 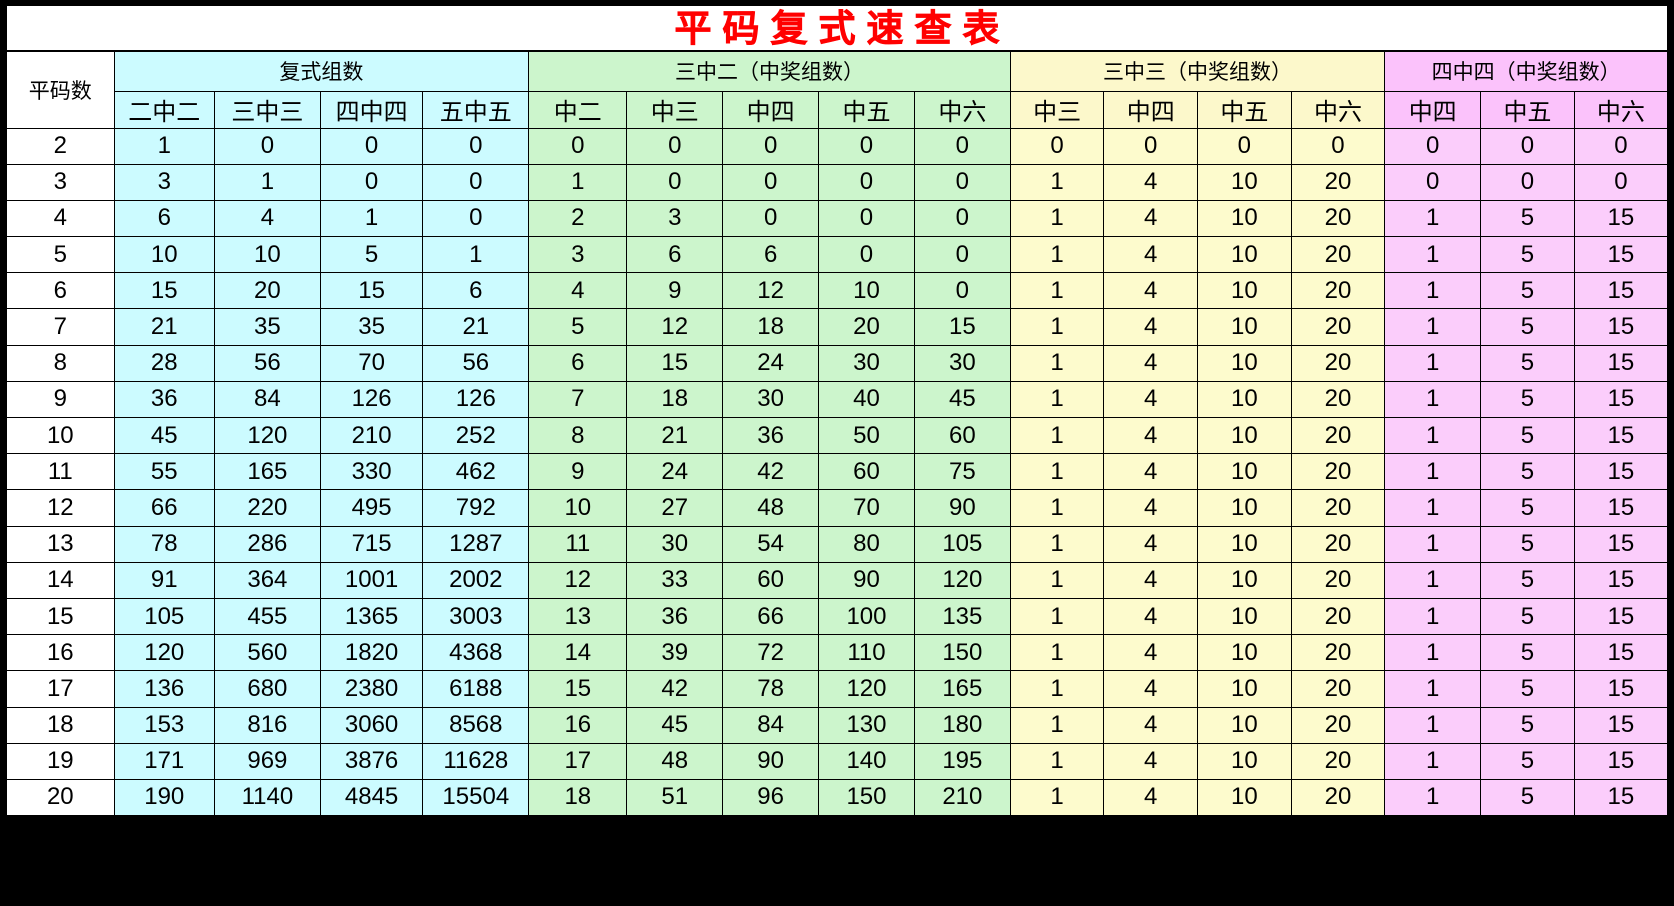 I want to click on table-row: 4 6 4 1 0 2 3 0 0 0 1 4 10 20 1 5 15, so click(x=837, y=218).